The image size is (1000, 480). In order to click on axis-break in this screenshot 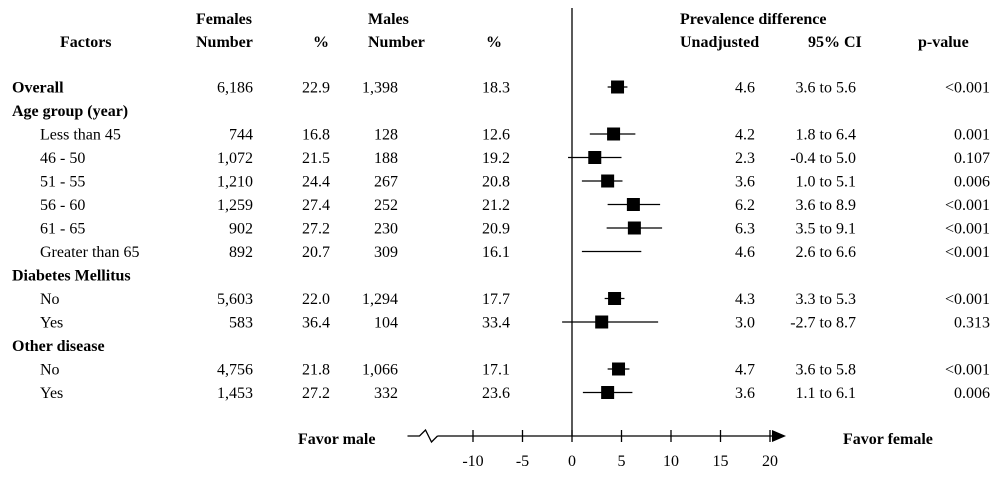, I will do `click(422, 436)`.